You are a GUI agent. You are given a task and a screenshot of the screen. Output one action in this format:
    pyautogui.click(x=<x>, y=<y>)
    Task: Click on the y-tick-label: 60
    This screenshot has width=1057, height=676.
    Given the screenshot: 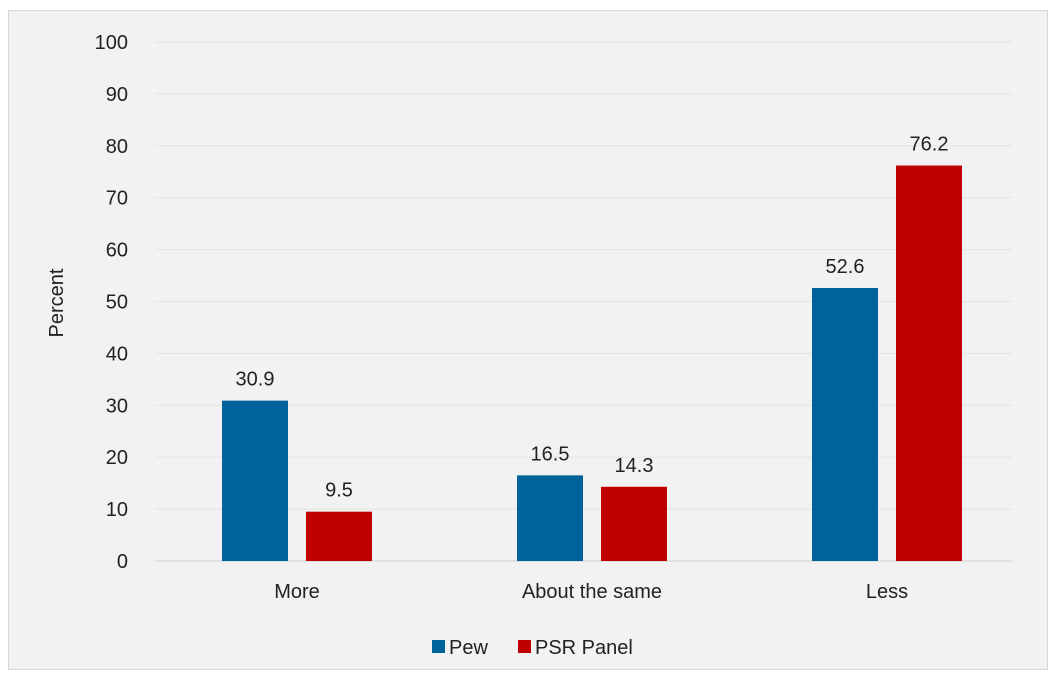 What is the action you would take?
    pyautogui.click(x=117, y=251)
    